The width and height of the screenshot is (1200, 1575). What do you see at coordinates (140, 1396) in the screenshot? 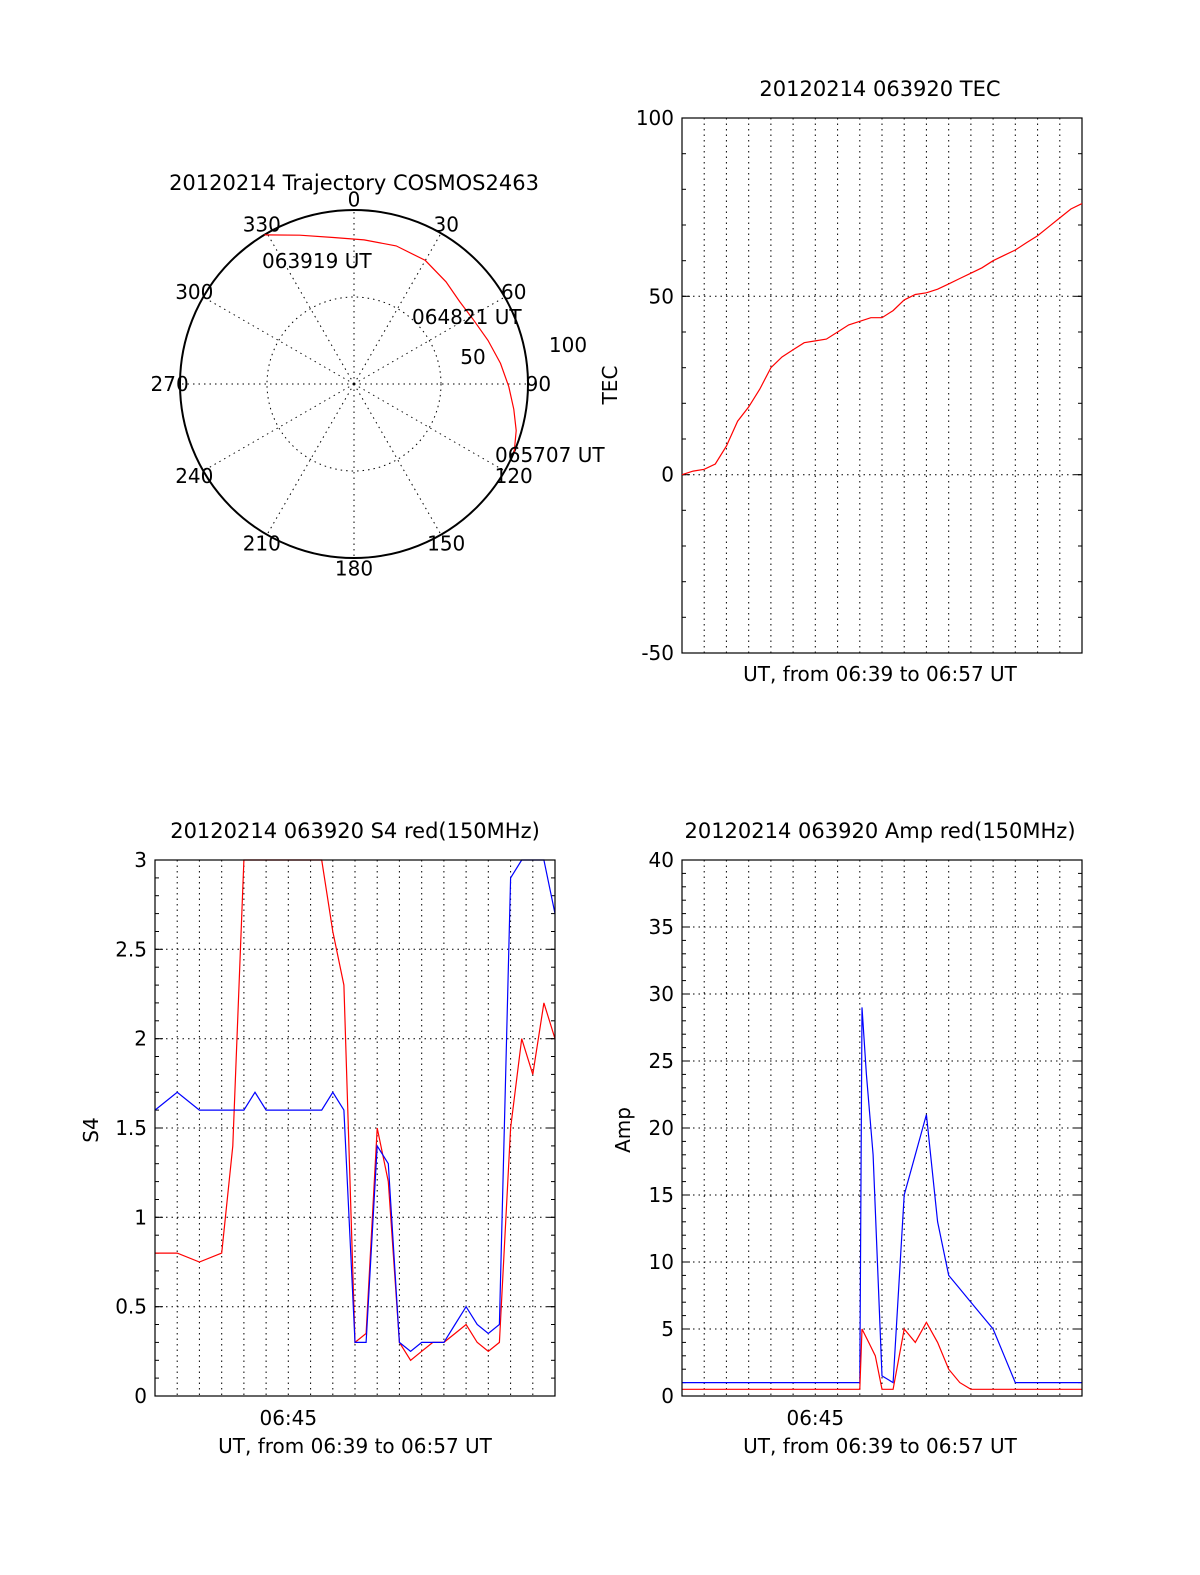
I see `s4-y-tick-0: 0` at bounding box center [140, 1396].